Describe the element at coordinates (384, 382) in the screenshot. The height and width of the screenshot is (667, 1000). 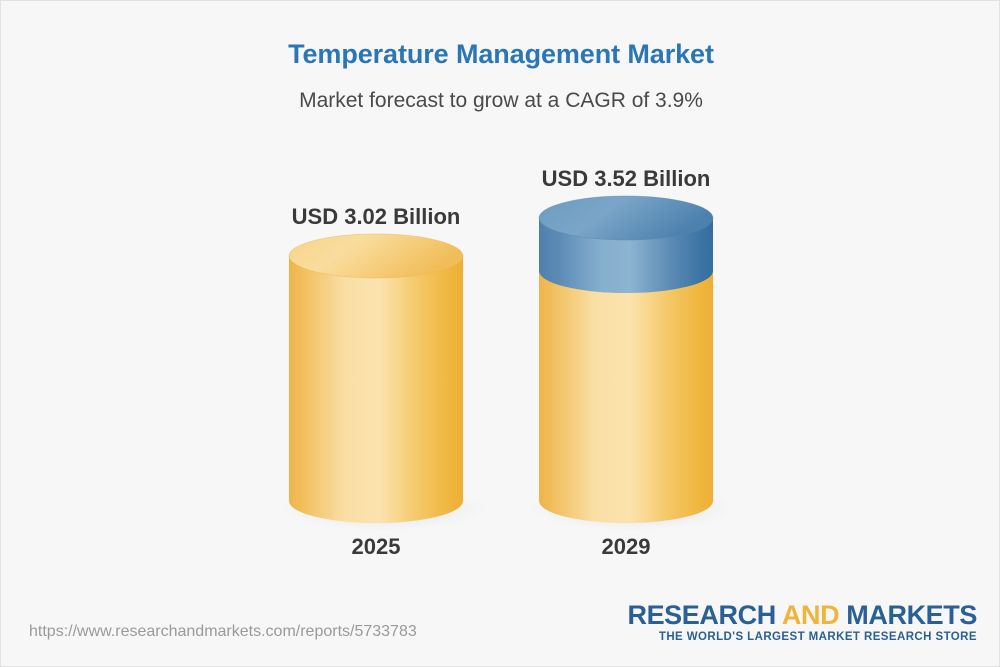
I see `bar-2025` at that location.